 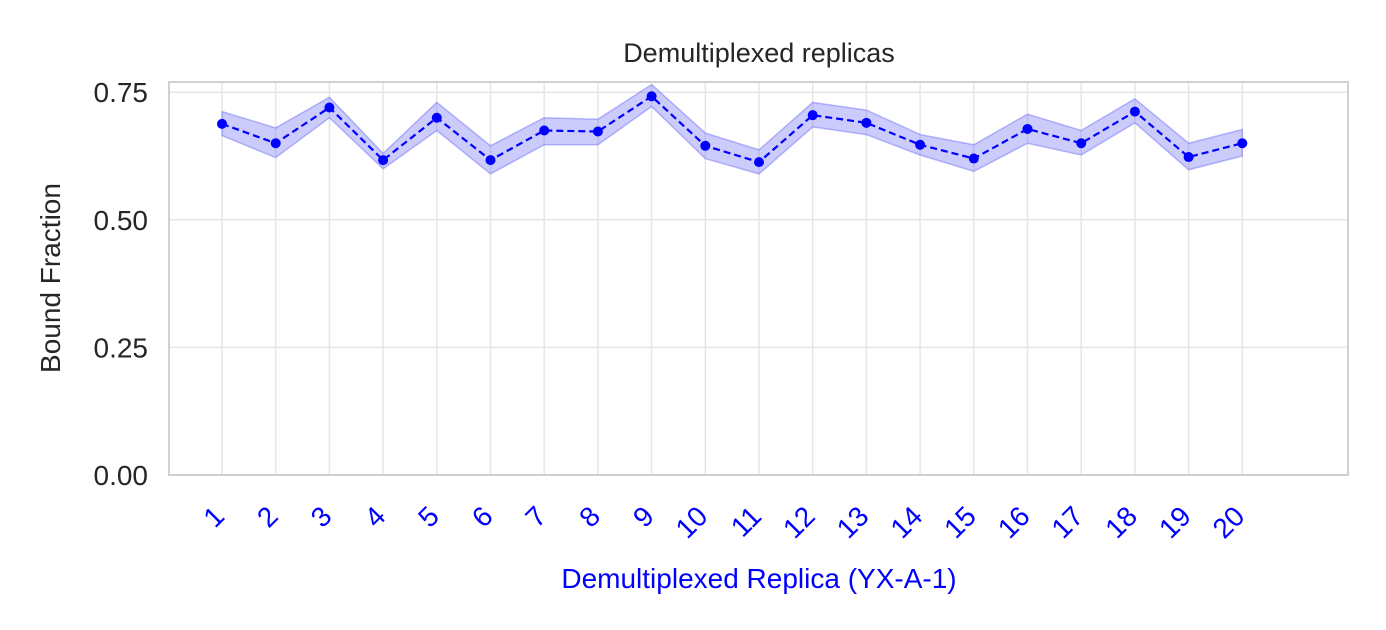 I want to click on x-axis-label: Demultiplexed Replica (YX-A-1), so click(x=758, y=578).